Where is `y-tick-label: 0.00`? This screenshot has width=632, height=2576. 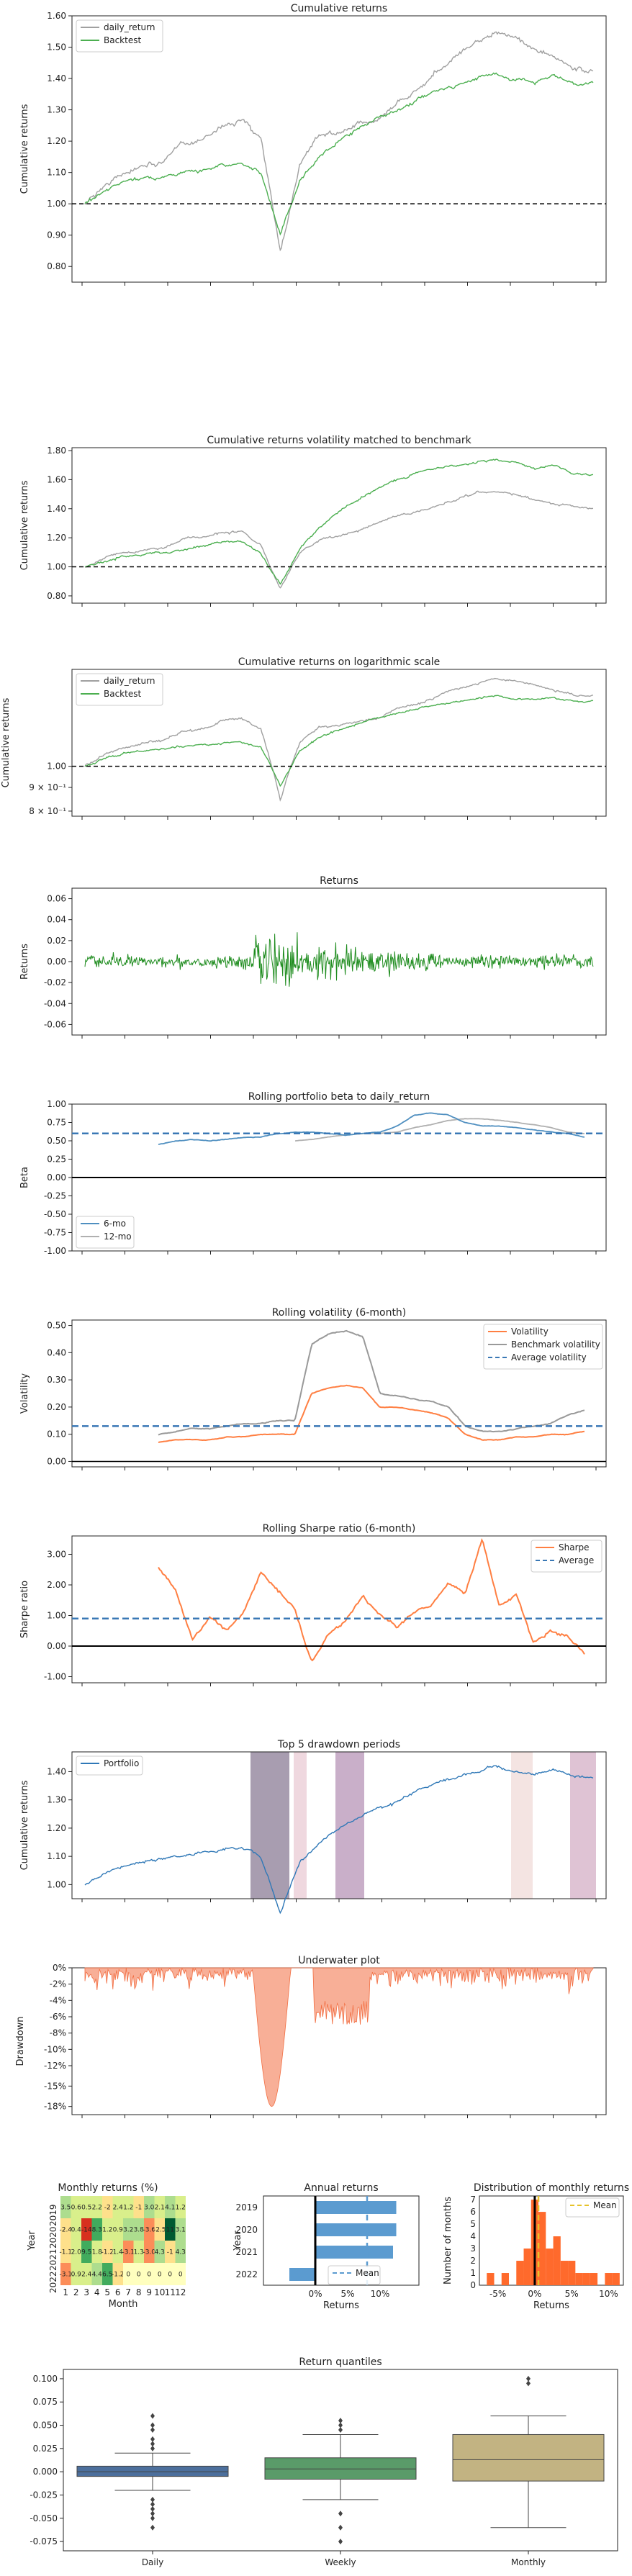 y-tick-label: 0.00 is located at coordinates (56, 1461).